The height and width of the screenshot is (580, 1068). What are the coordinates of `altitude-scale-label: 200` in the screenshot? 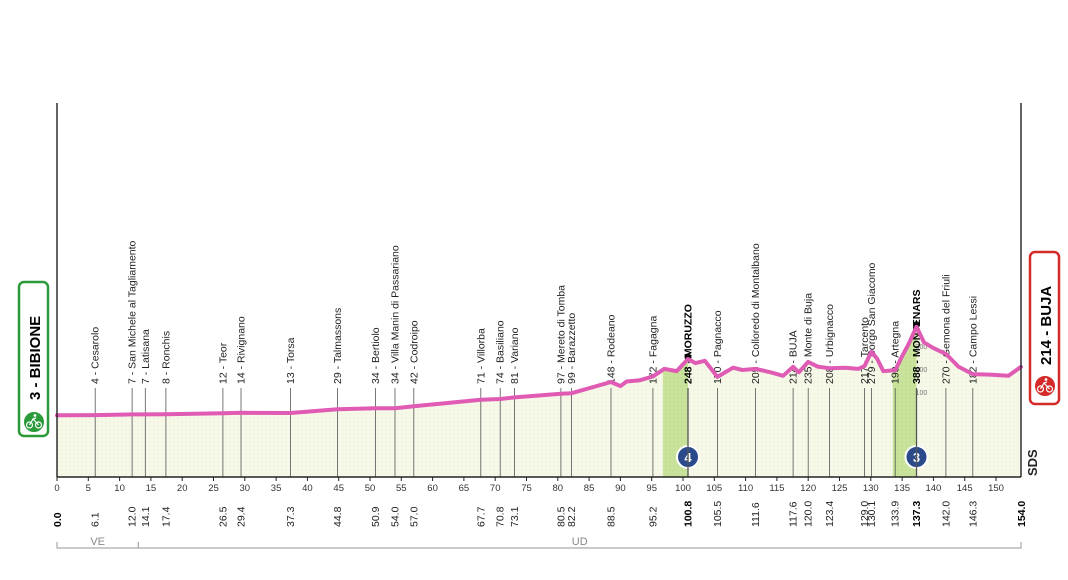 It's located at (922, 370).